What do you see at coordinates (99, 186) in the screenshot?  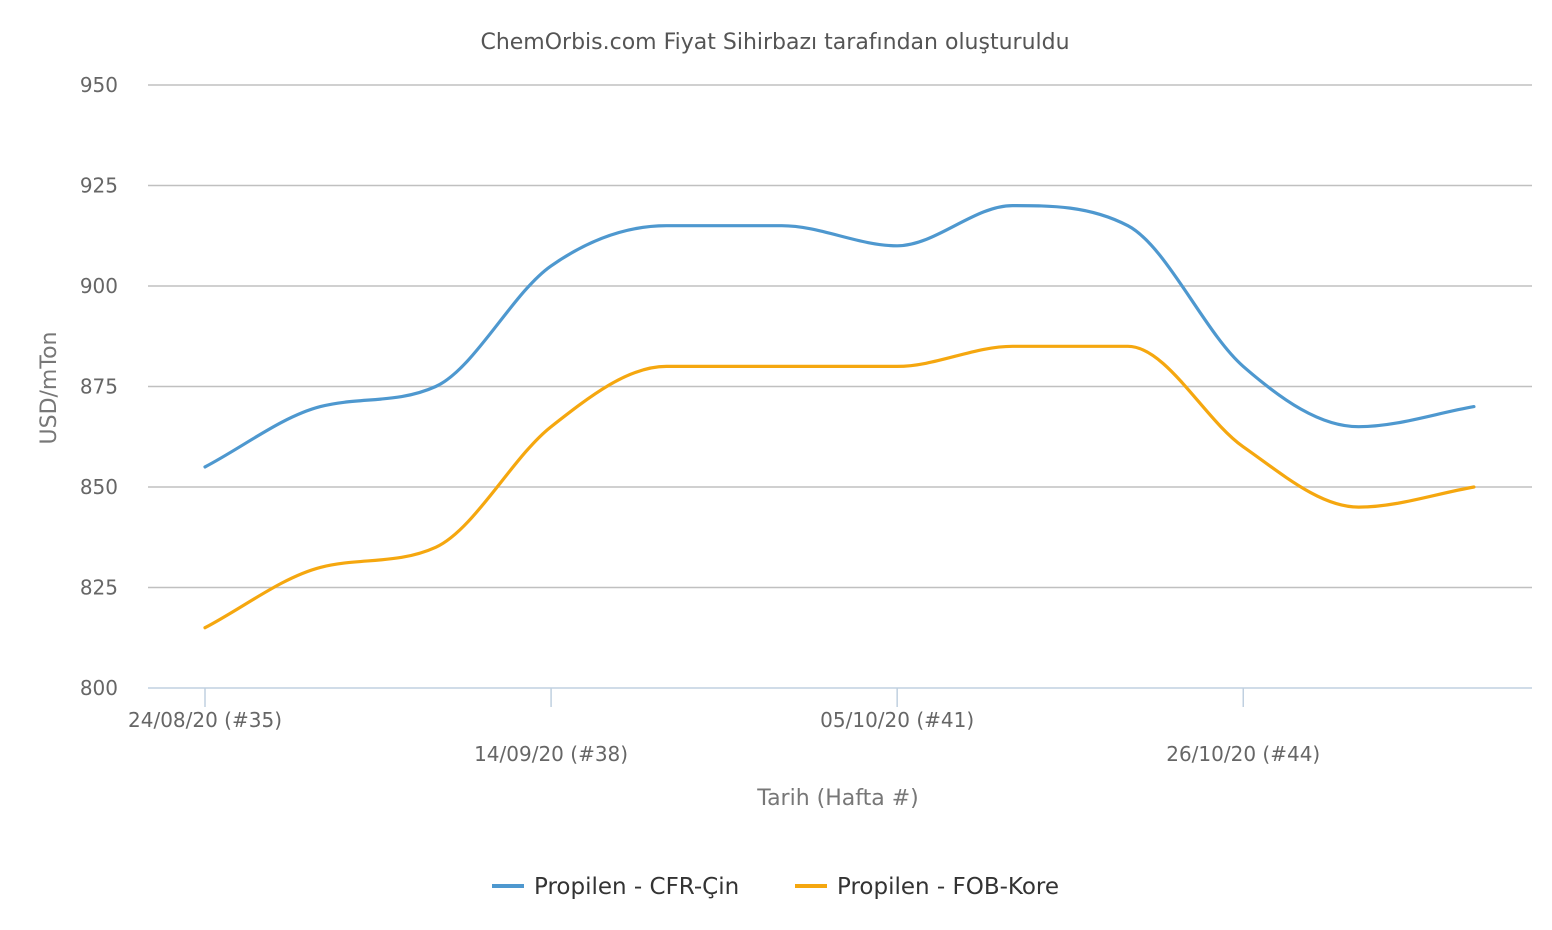 I see `y-tick-label: 925` at bounding box center [99, 186].